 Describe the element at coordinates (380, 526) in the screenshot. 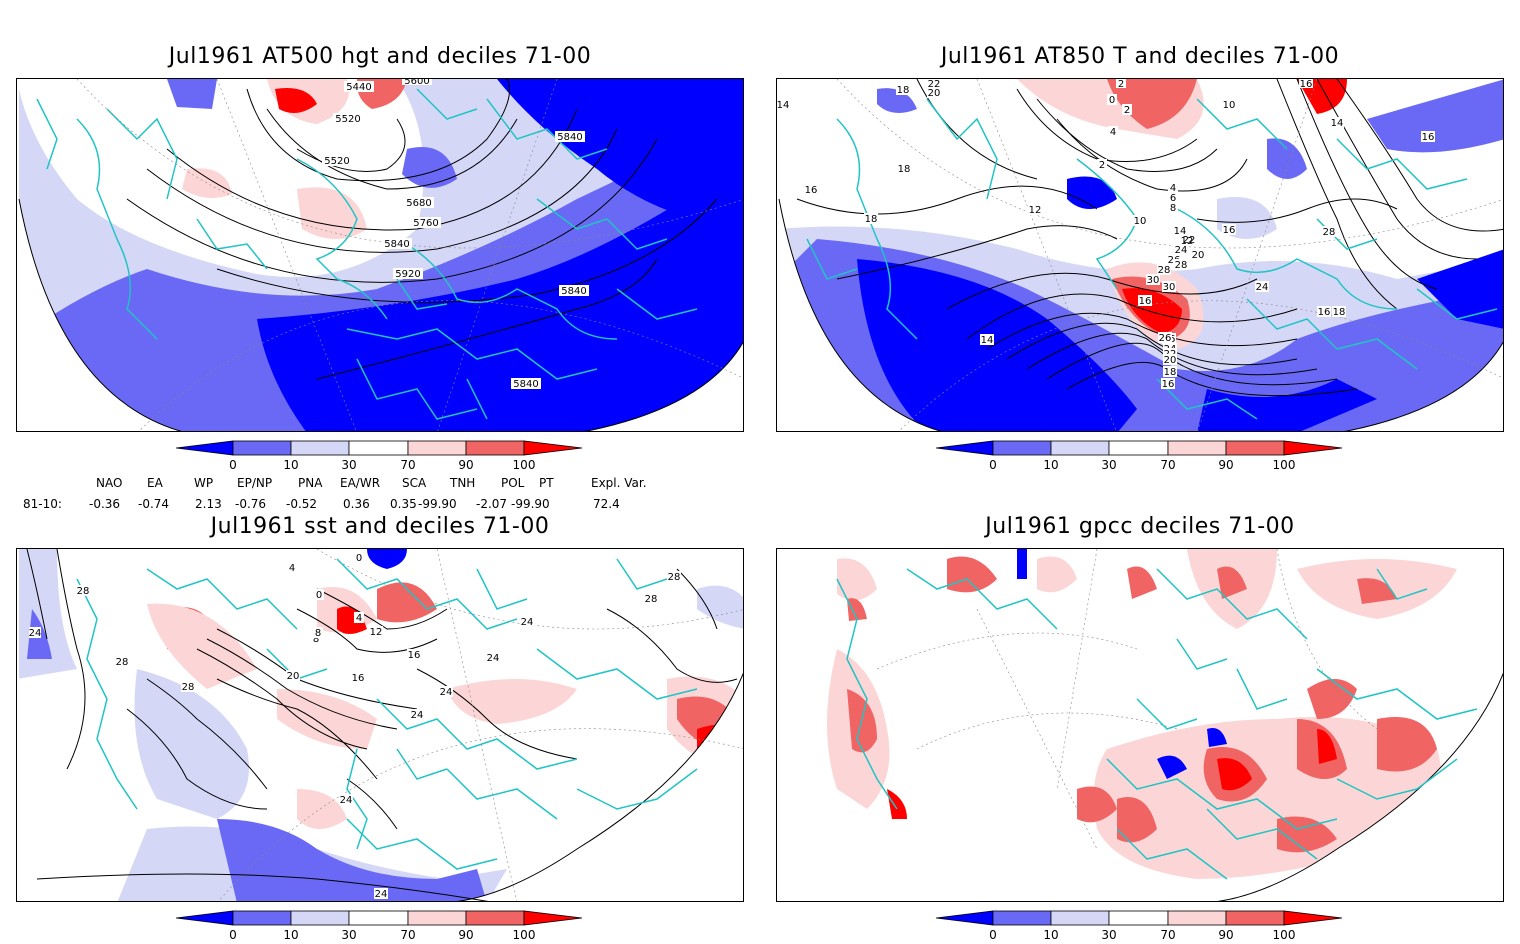

I see `panel-title-sst: Jul1961 sst and deciles 71-00` at that location.